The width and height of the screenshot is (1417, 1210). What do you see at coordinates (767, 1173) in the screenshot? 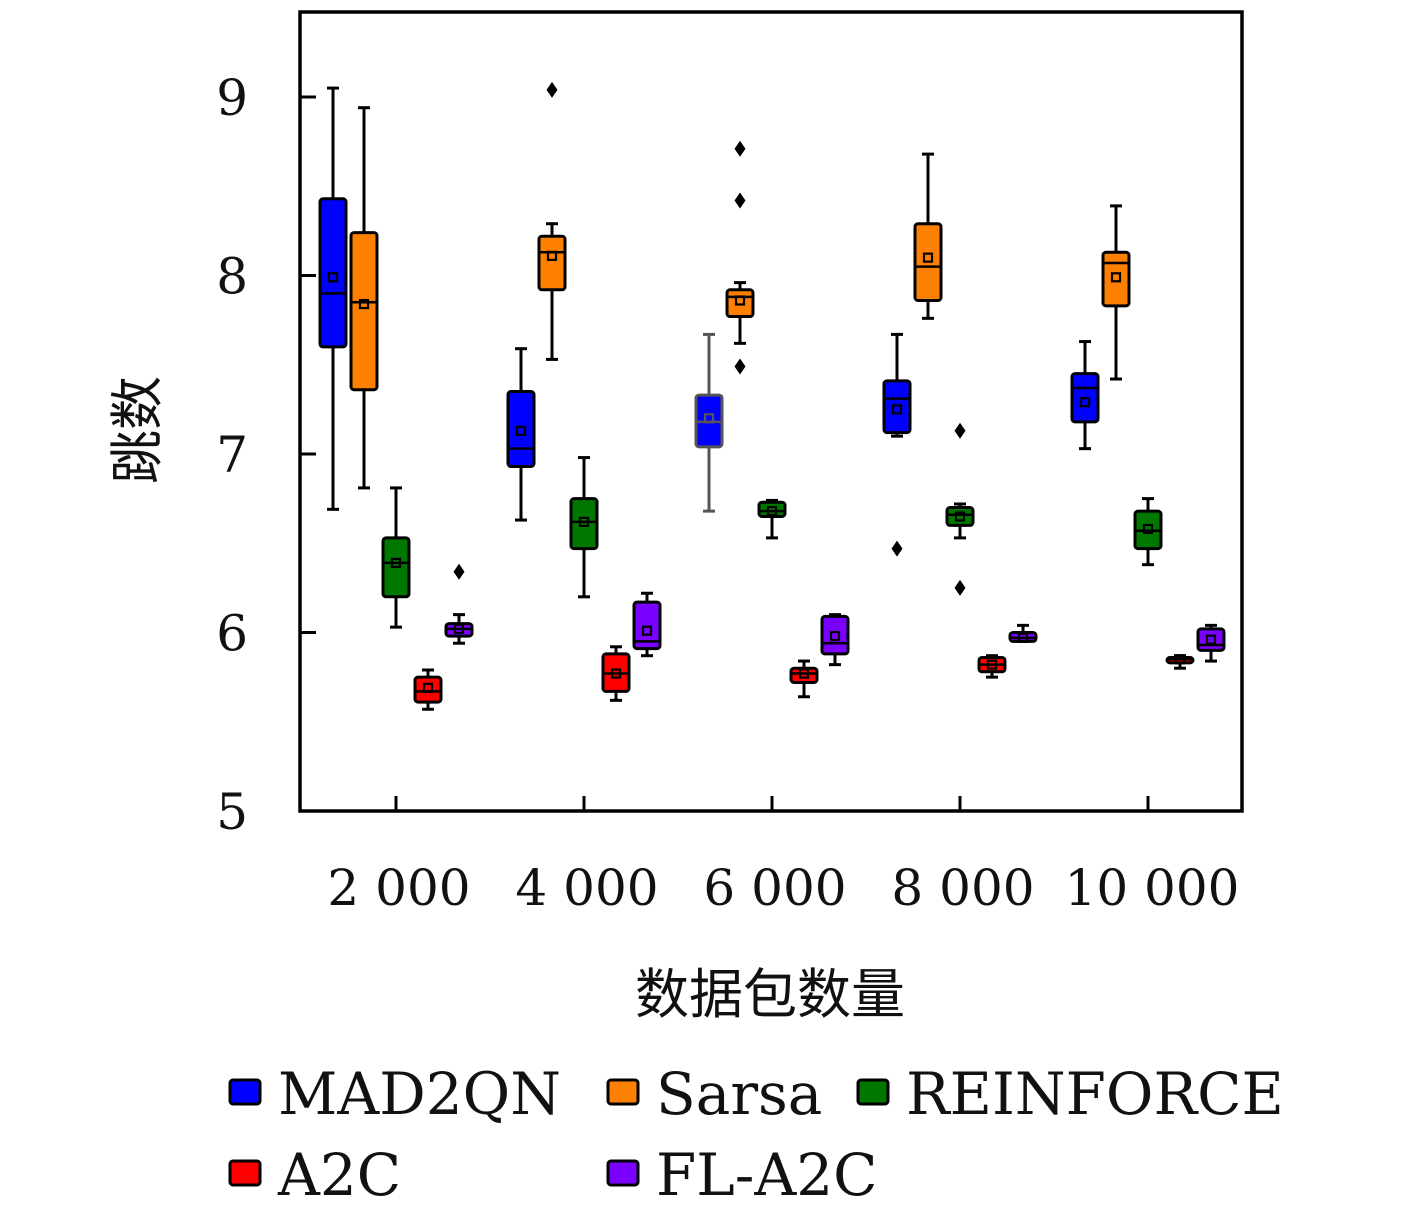
I see `legend-label: FL-A2C` at bounding box center [767, 1173].